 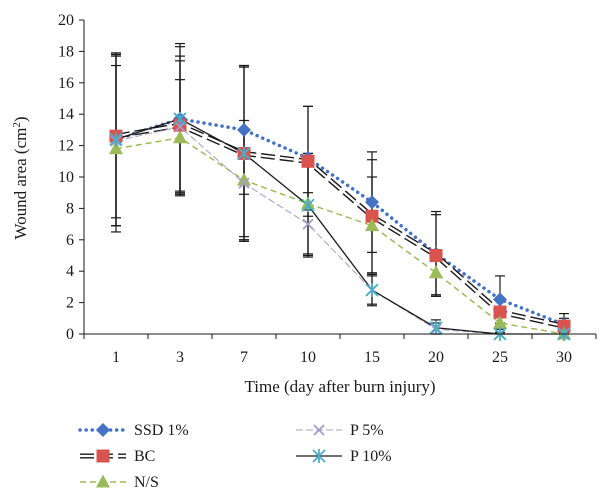 I want to click on y-axis-title-close: ), so click(x=20, y=119).